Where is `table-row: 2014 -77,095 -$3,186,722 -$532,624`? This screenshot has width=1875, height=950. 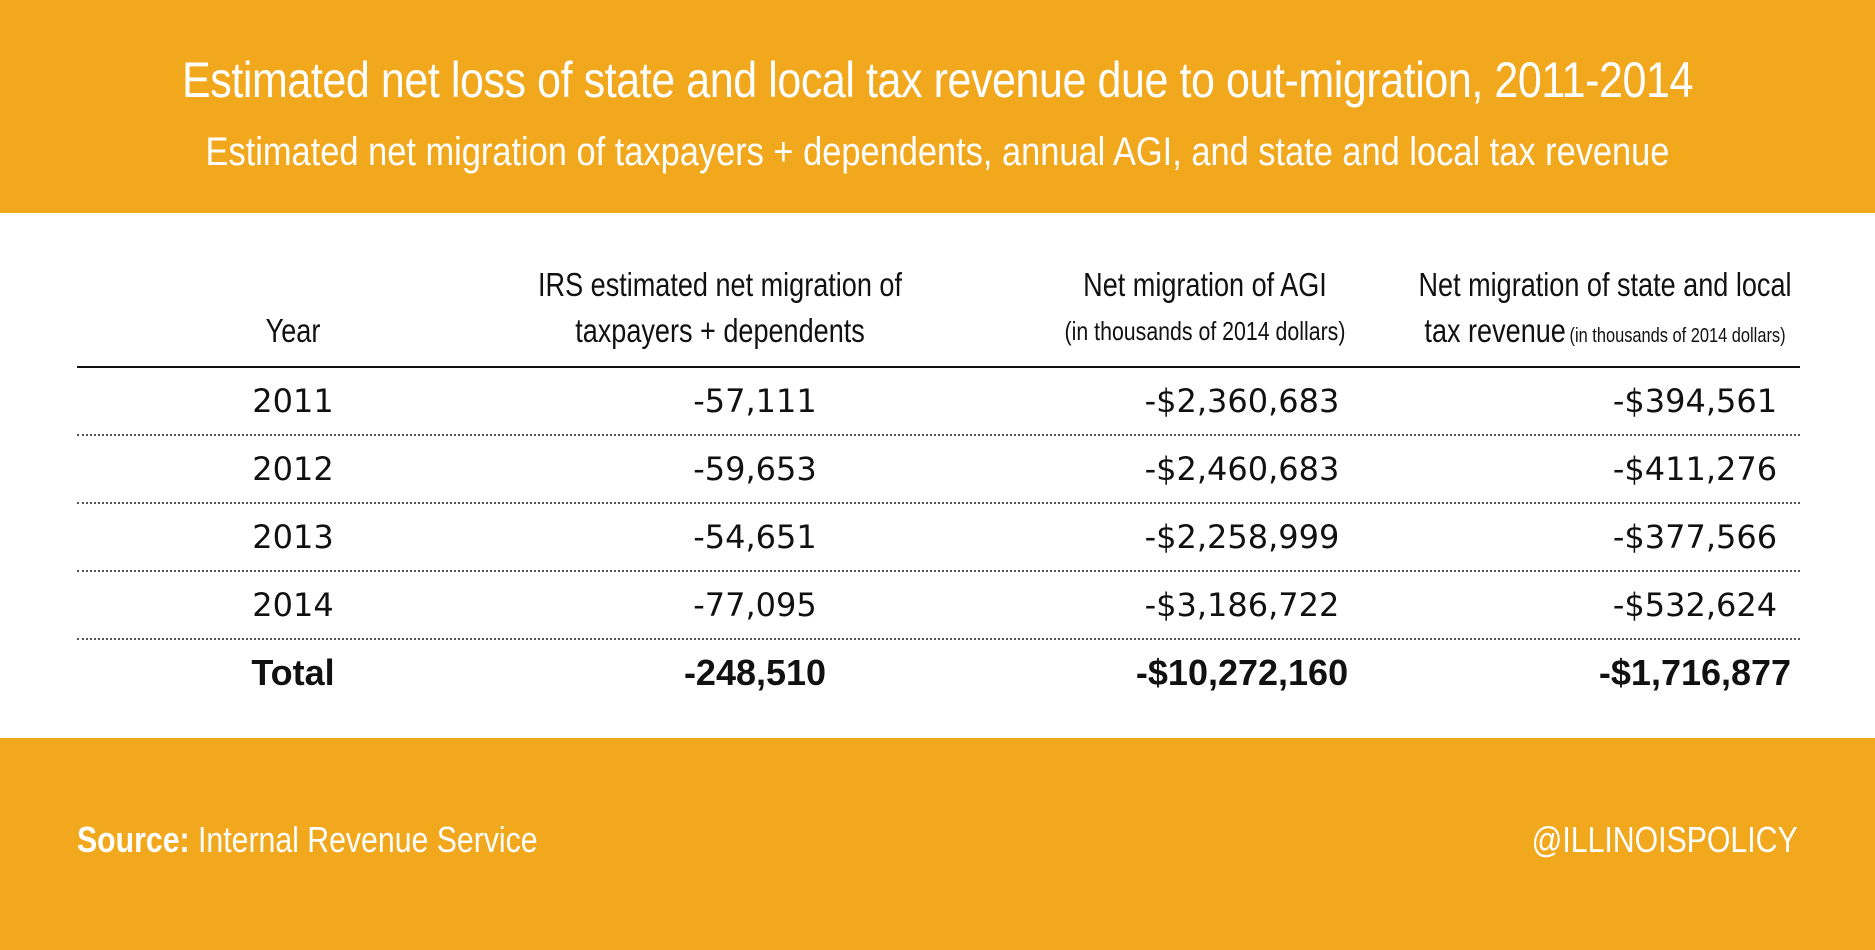 table-row: 2014 -77,095 -$3,186,722 -$532,624 is located at coordinates (938, 606).